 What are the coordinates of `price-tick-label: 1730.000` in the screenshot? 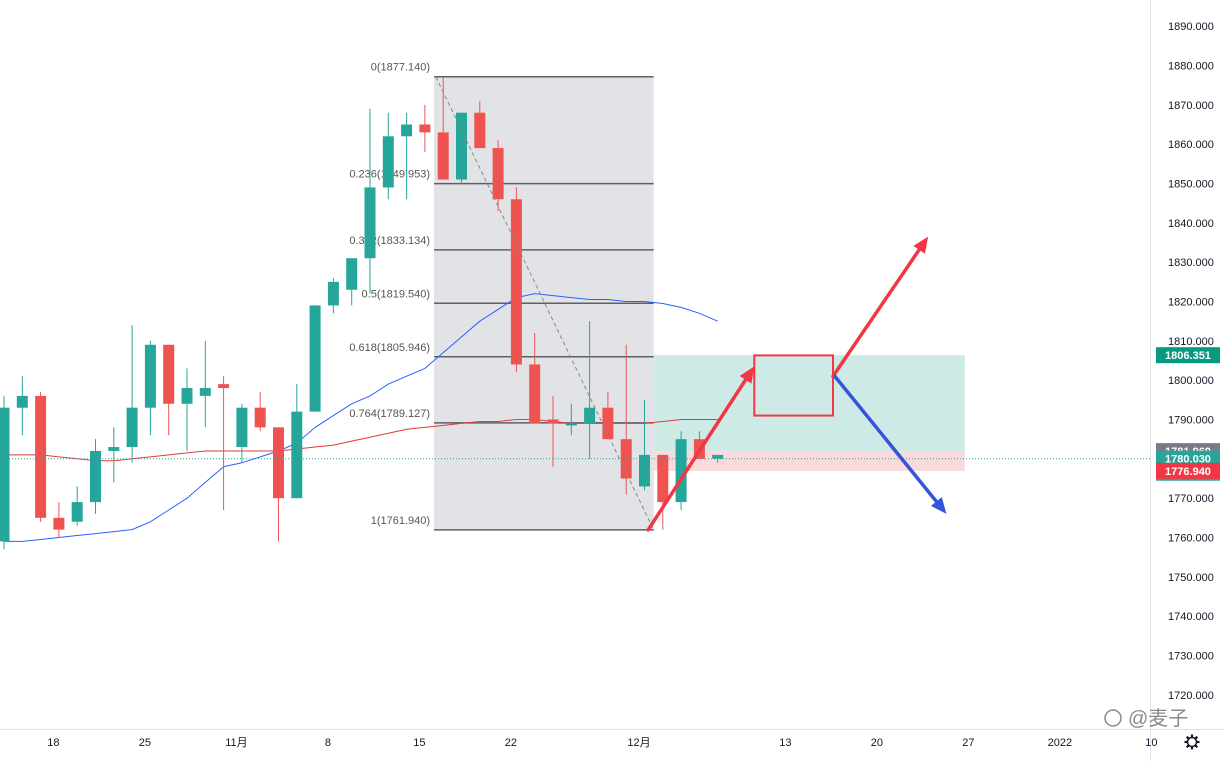 It's located at (1191, 657).